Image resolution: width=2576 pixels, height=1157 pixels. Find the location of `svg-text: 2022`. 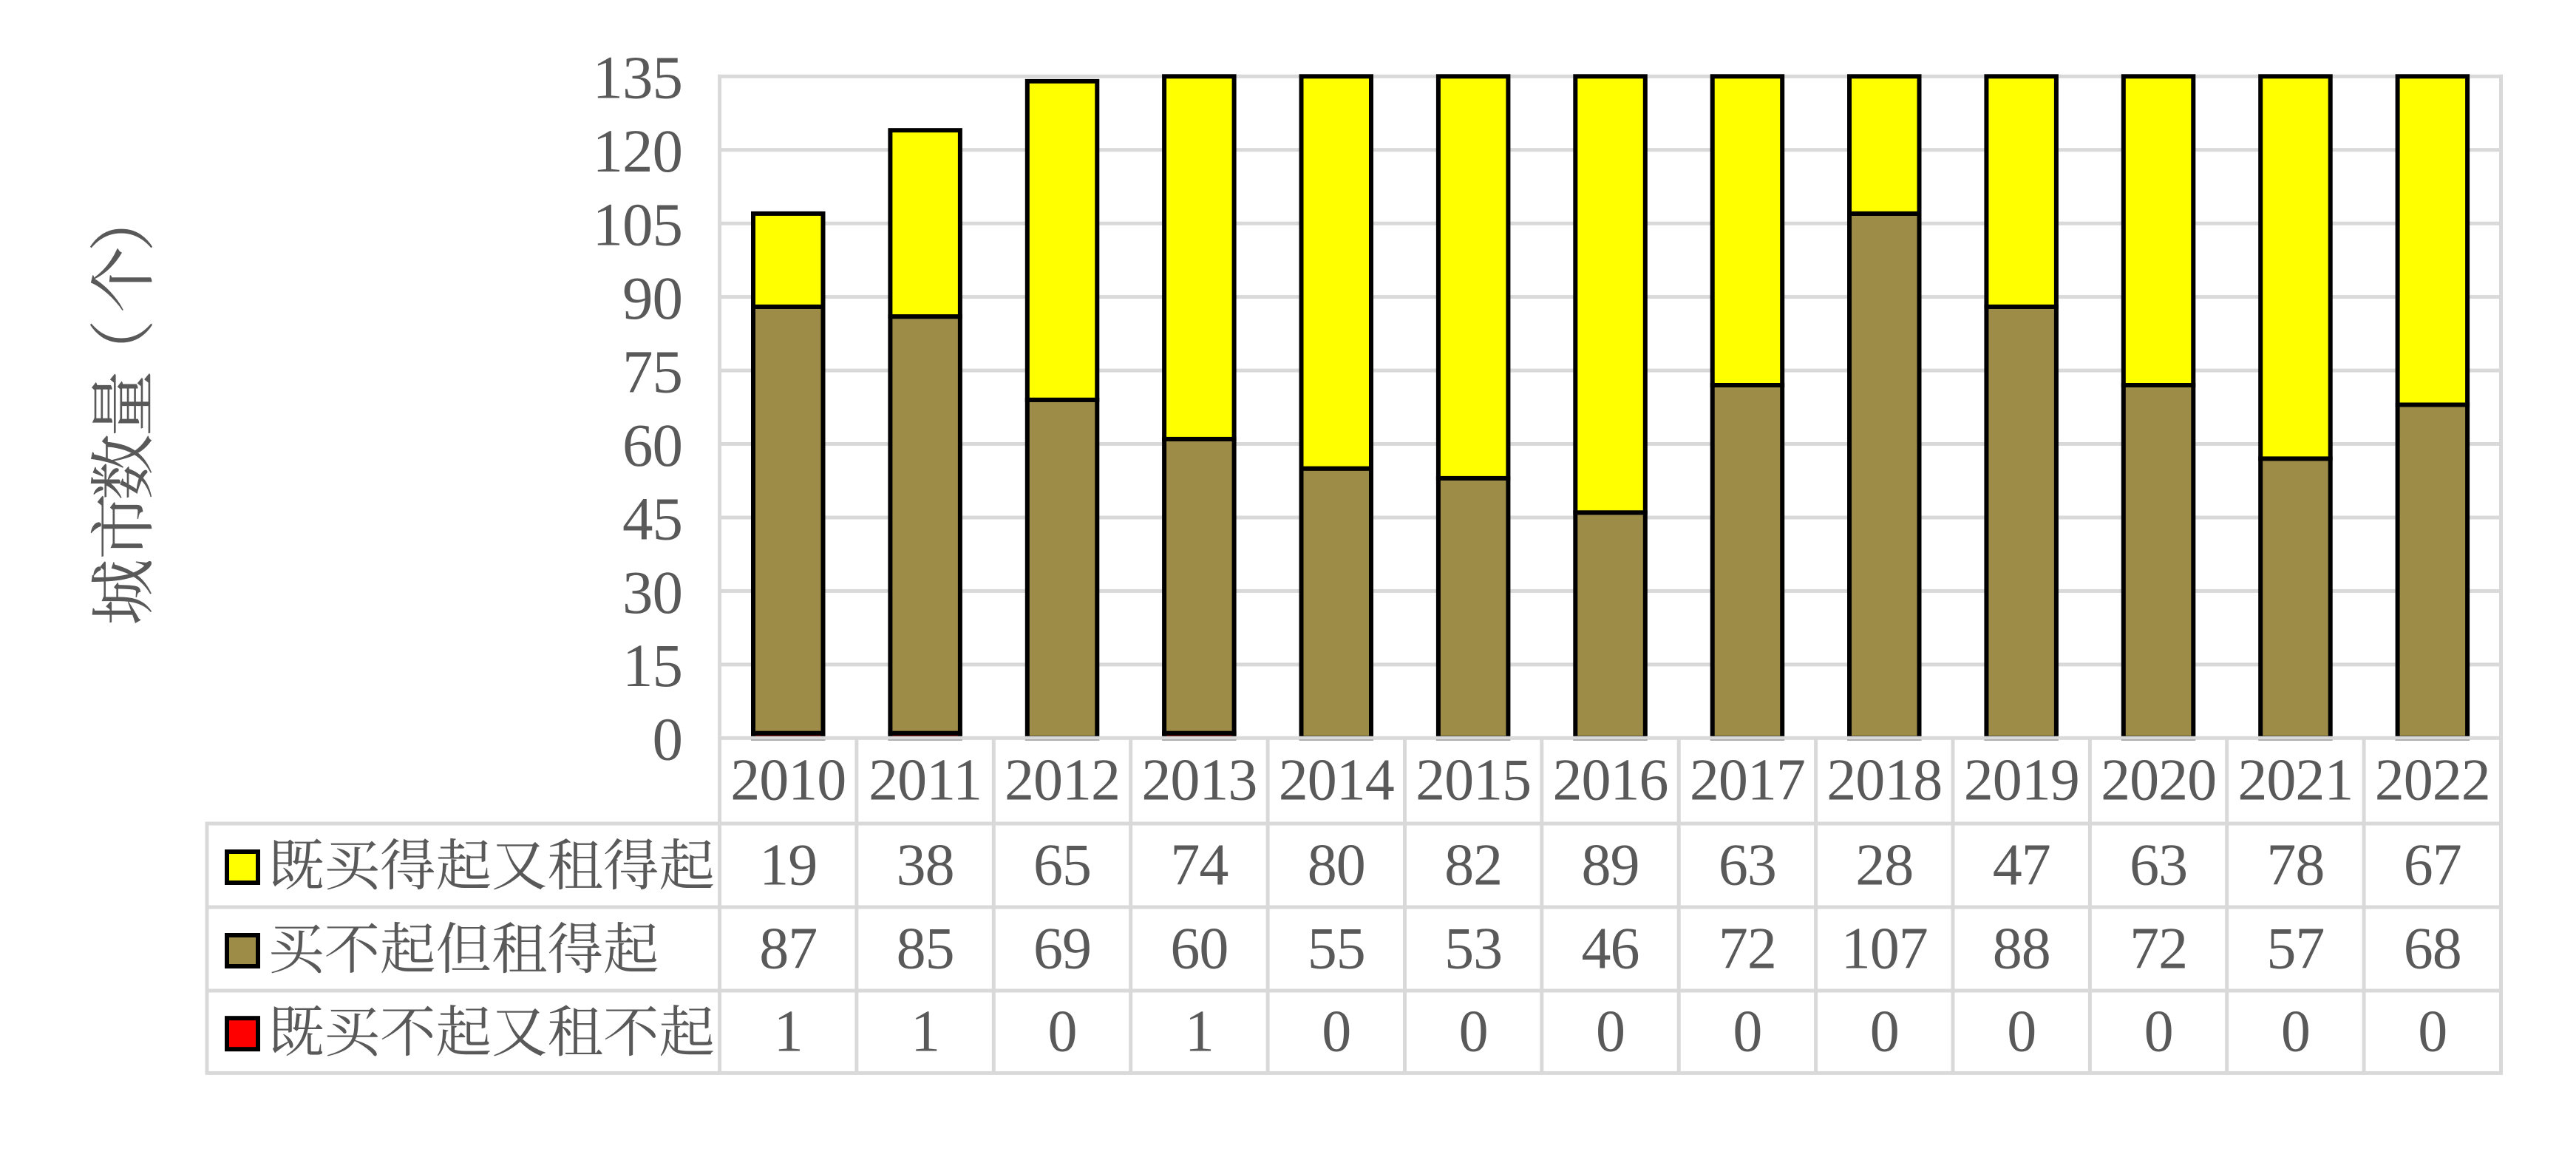

svg-text: 2022 is located at coordinates (2432, 780).